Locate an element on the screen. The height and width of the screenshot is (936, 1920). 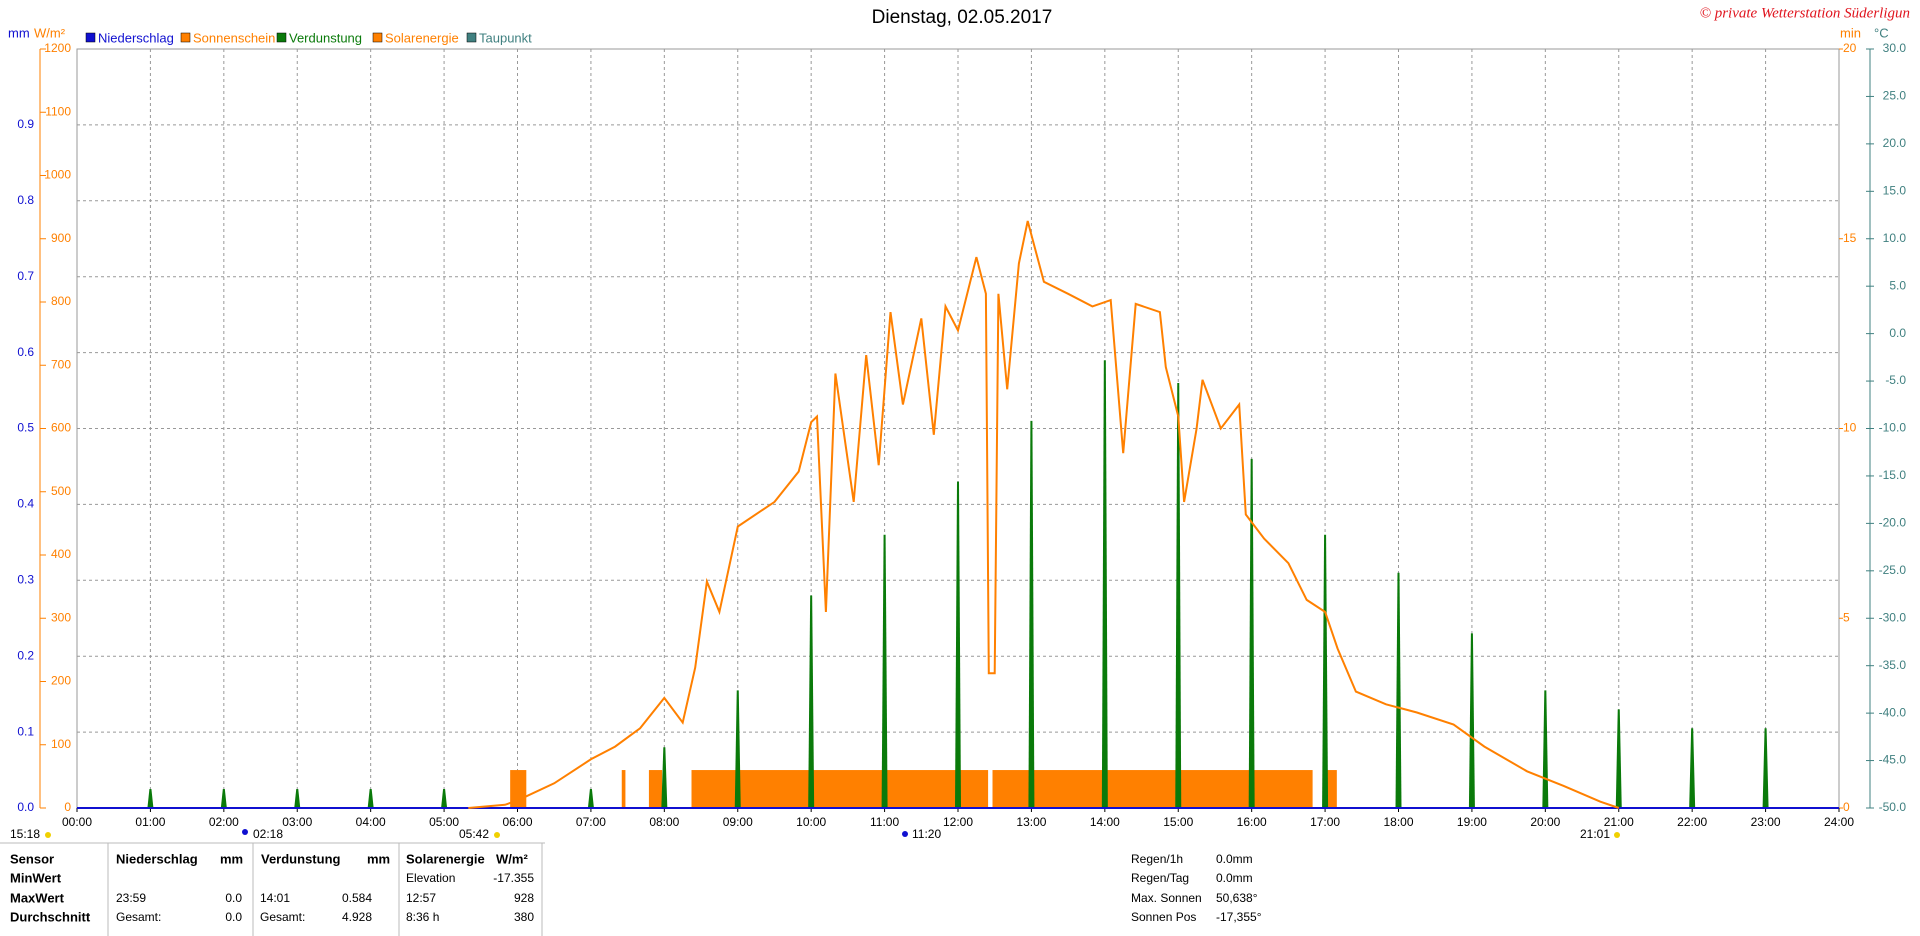
y2-tick-label: 0.7 is located at coordinates (25, 276).